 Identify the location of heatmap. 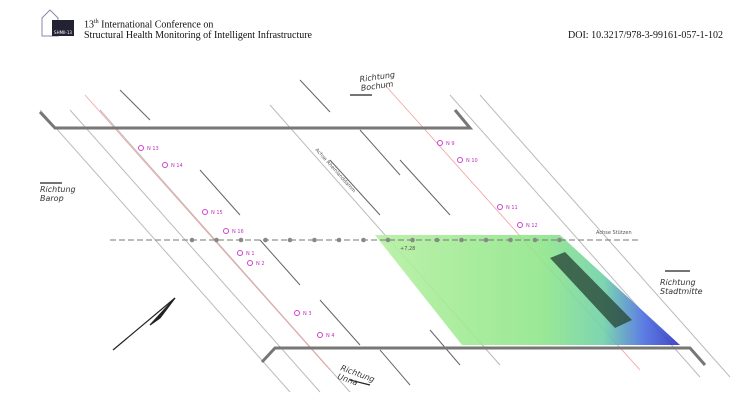
(527, 290).